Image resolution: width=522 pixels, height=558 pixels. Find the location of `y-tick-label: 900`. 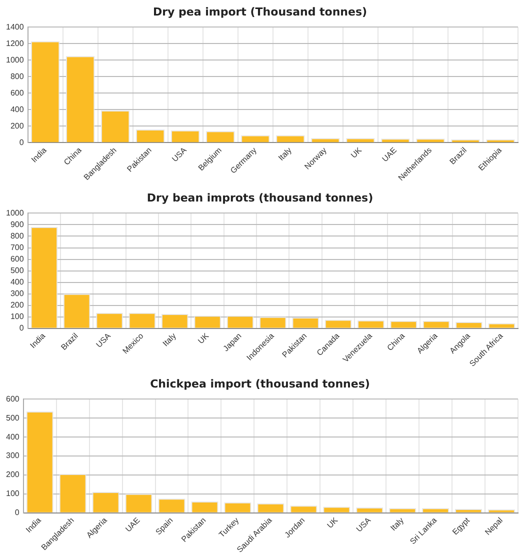

y-tick-label: 900 is located at coordinates (17, 224).